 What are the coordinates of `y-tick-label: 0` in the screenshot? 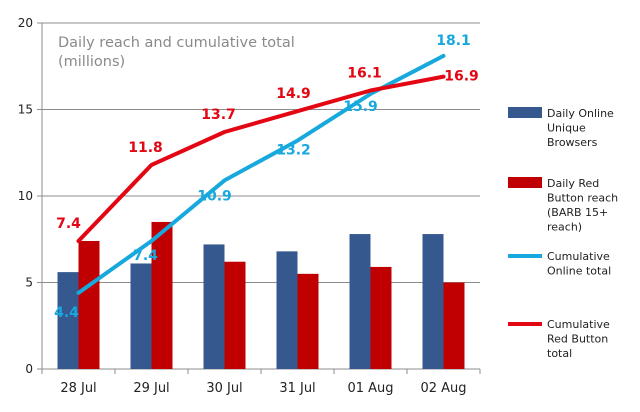 It's located at (29, 369).